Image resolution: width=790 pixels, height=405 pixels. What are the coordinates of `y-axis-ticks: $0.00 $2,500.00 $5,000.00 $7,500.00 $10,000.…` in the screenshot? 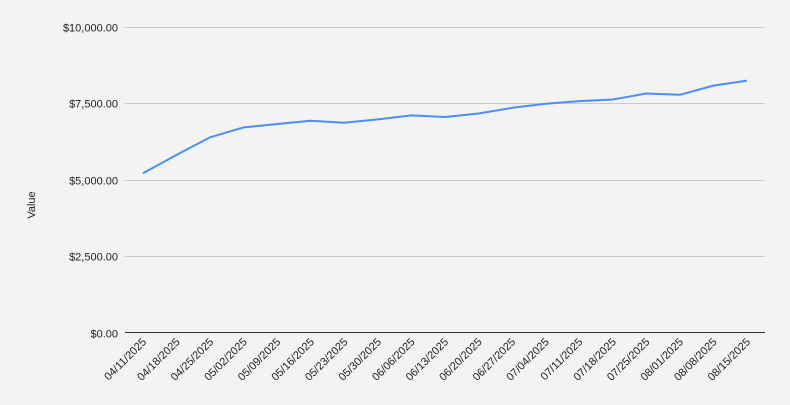 It's located at (90, 182).